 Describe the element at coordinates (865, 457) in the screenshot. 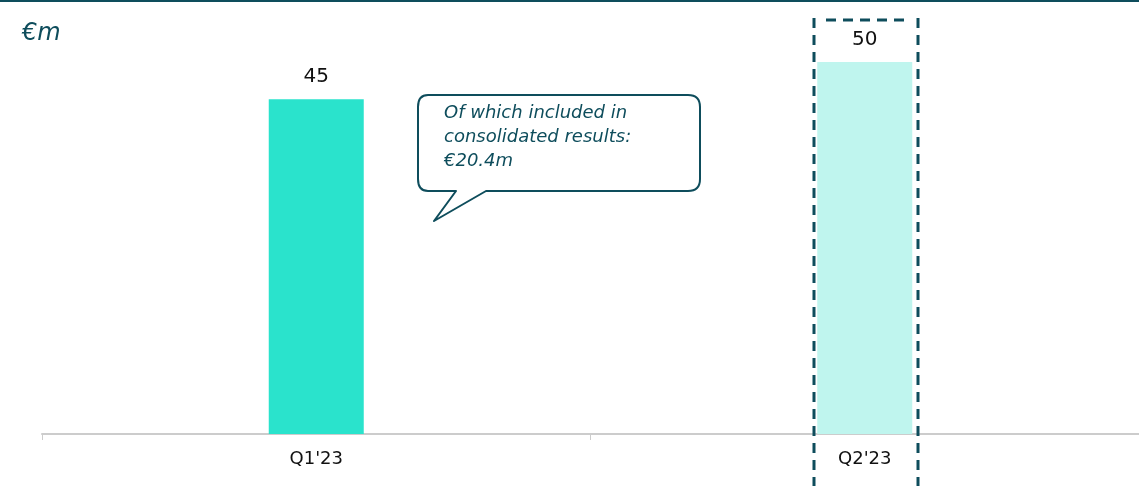

I see `x-tick-label: Q2'23` at that location.